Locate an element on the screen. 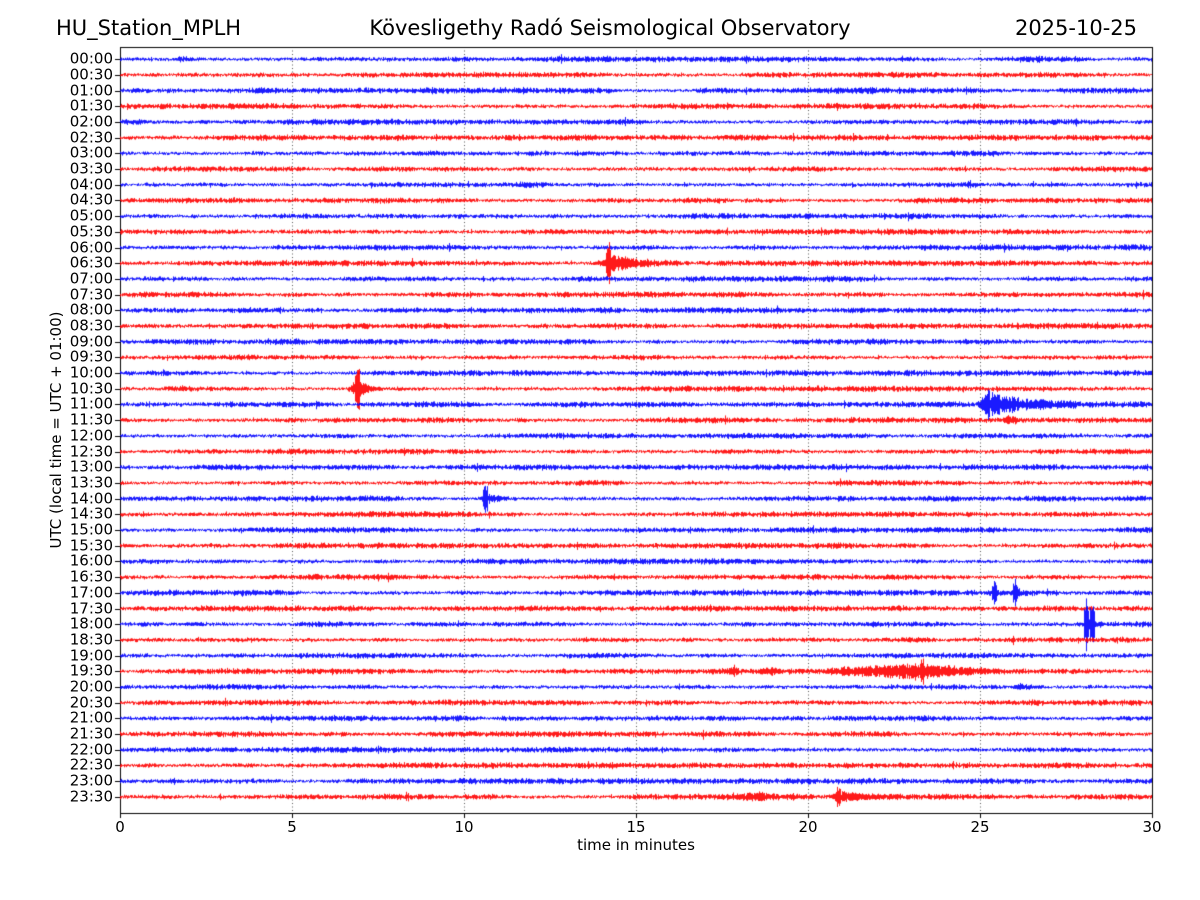 This screenshot has height=900, width=1200. x-tick-label: 15 is located at coordinates (636, 827).